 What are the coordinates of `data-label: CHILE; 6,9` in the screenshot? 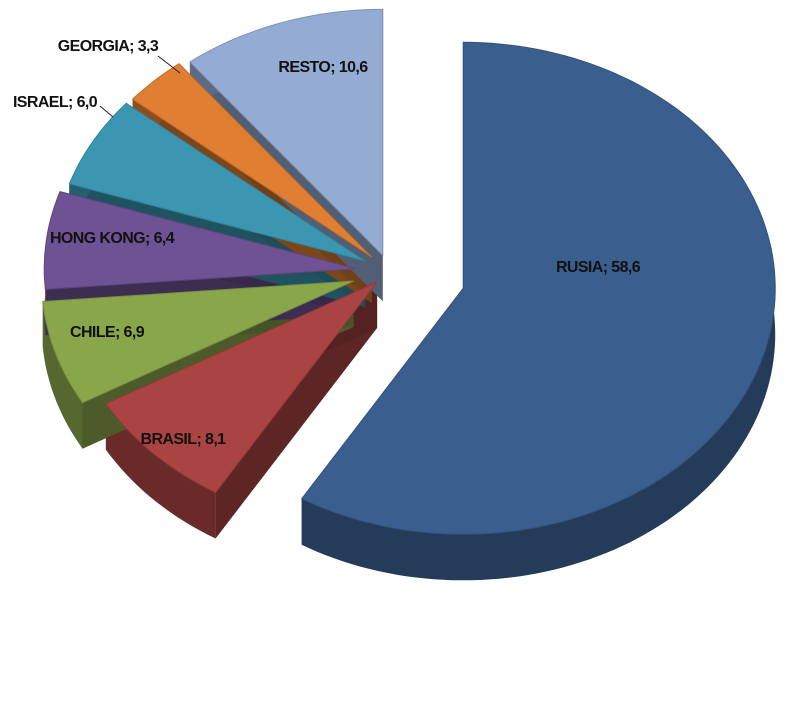 It's located at (107, 332).